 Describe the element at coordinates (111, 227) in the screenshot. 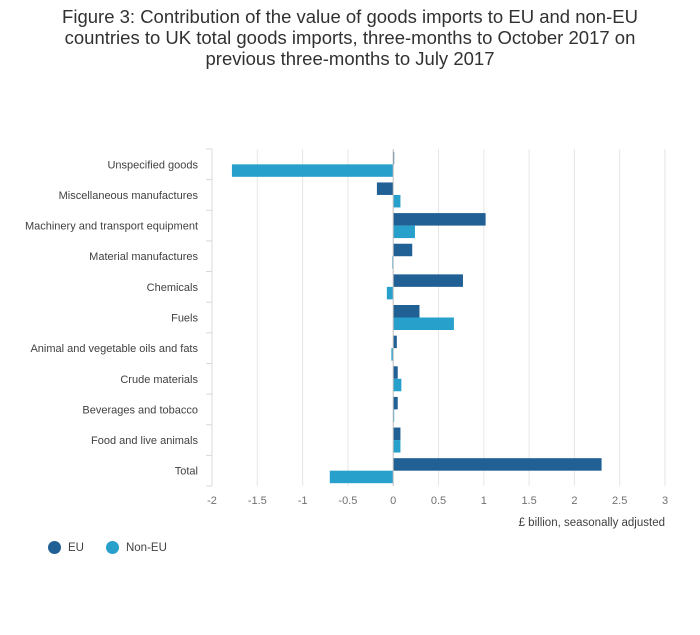

I see `category-label: Machinery and transport equipment` at that location.